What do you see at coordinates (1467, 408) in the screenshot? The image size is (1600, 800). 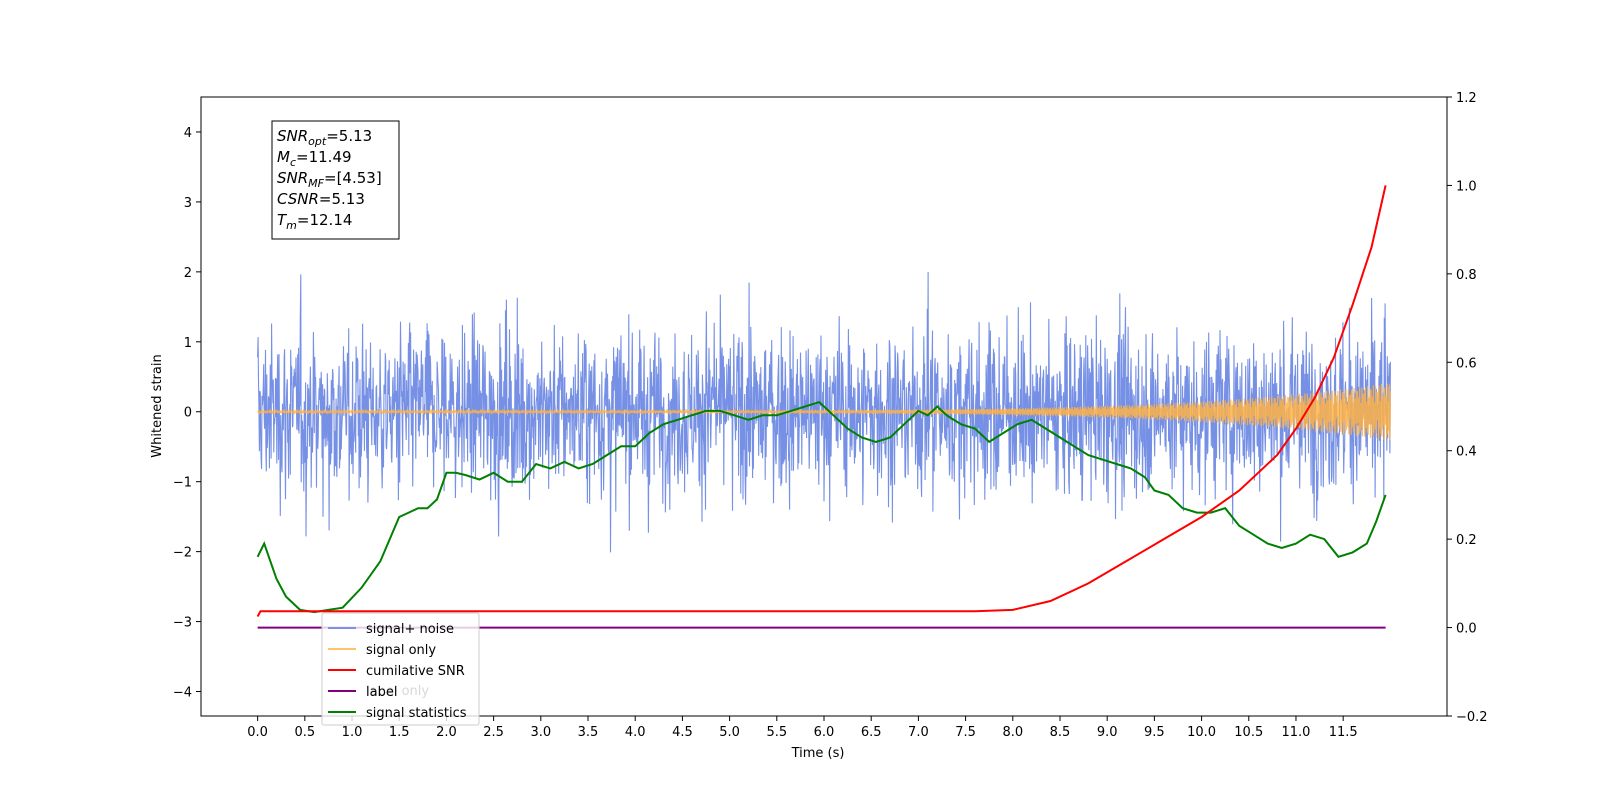 I see `y2-axis-ticks: 1.2 1.0 0.8 0.6 0.4 0.2 0.0 −0.2` at bounding box center [1467, 408].